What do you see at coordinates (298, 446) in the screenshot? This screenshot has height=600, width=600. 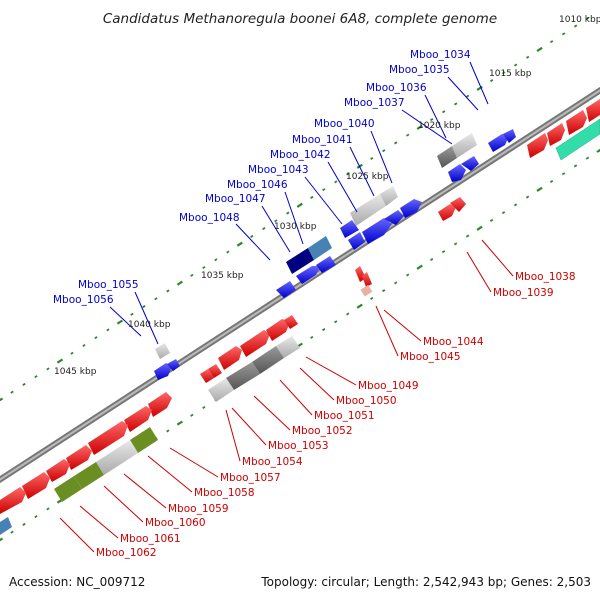 I see `gene-label: Mboo_1053` at bounding box center [298, 446].